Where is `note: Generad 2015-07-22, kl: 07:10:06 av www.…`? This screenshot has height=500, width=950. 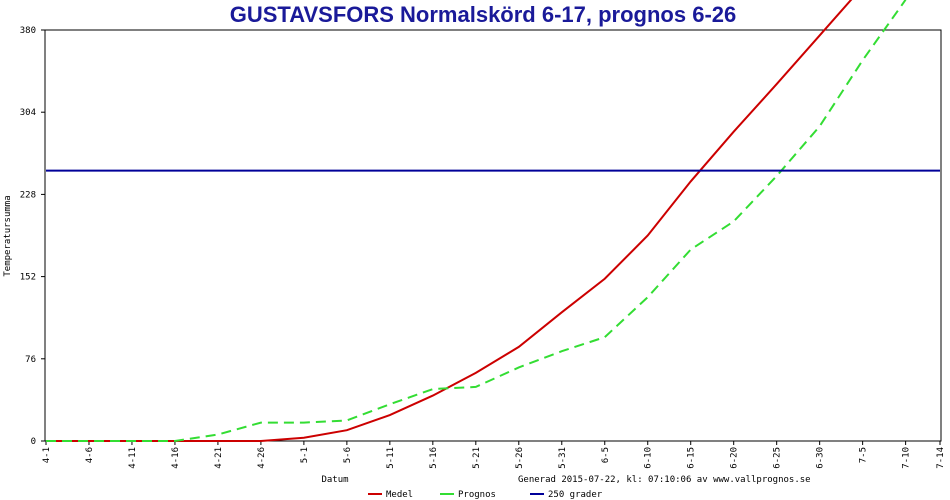
note: Generad 2015-07-22, kl: 07:10:06 av www.… is located at coordinates (664, 480).